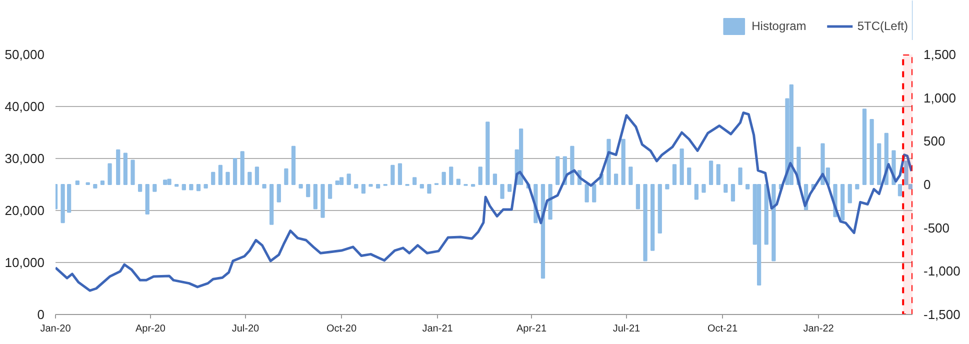 The width and height of the screenshot is (969, 344). Describe the element at coordinates (41, 314) in the screenshot. I see `y-tick-label: 0` at that location.